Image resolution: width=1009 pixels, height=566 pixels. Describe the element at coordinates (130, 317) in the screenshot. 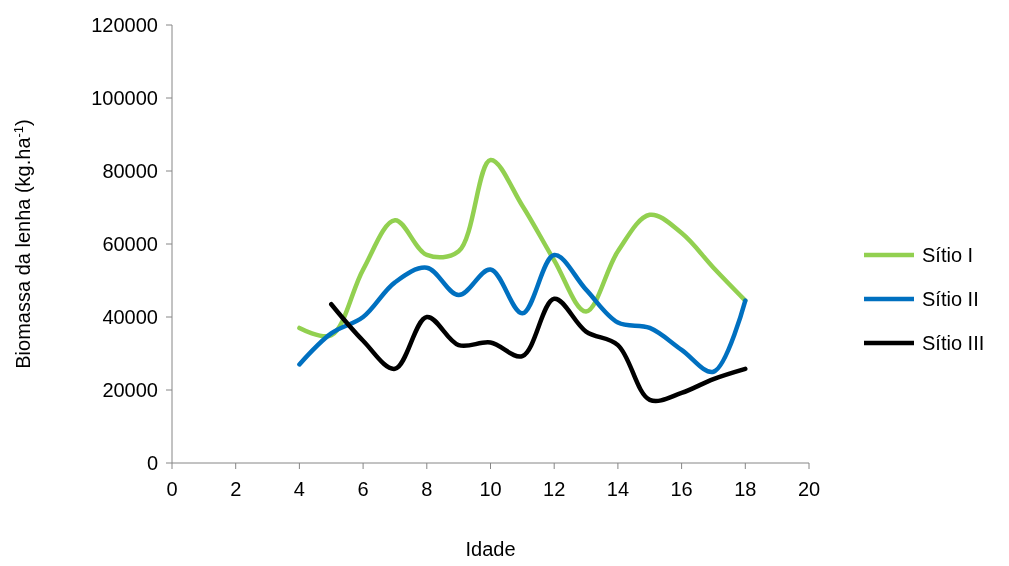

I see `y-tick-label: 40000` at that location.